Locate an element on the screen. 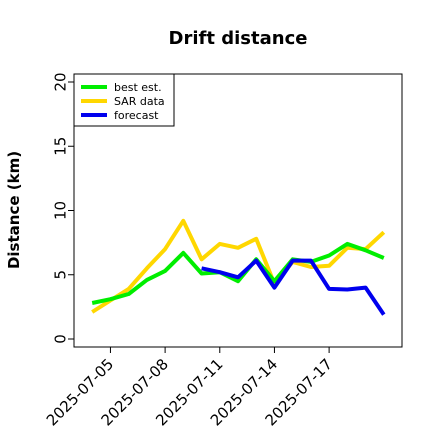 Image resolution: width=440 pixels, height=440 pixels. y-tick-label: 15 is located at coordinates (60, 146).